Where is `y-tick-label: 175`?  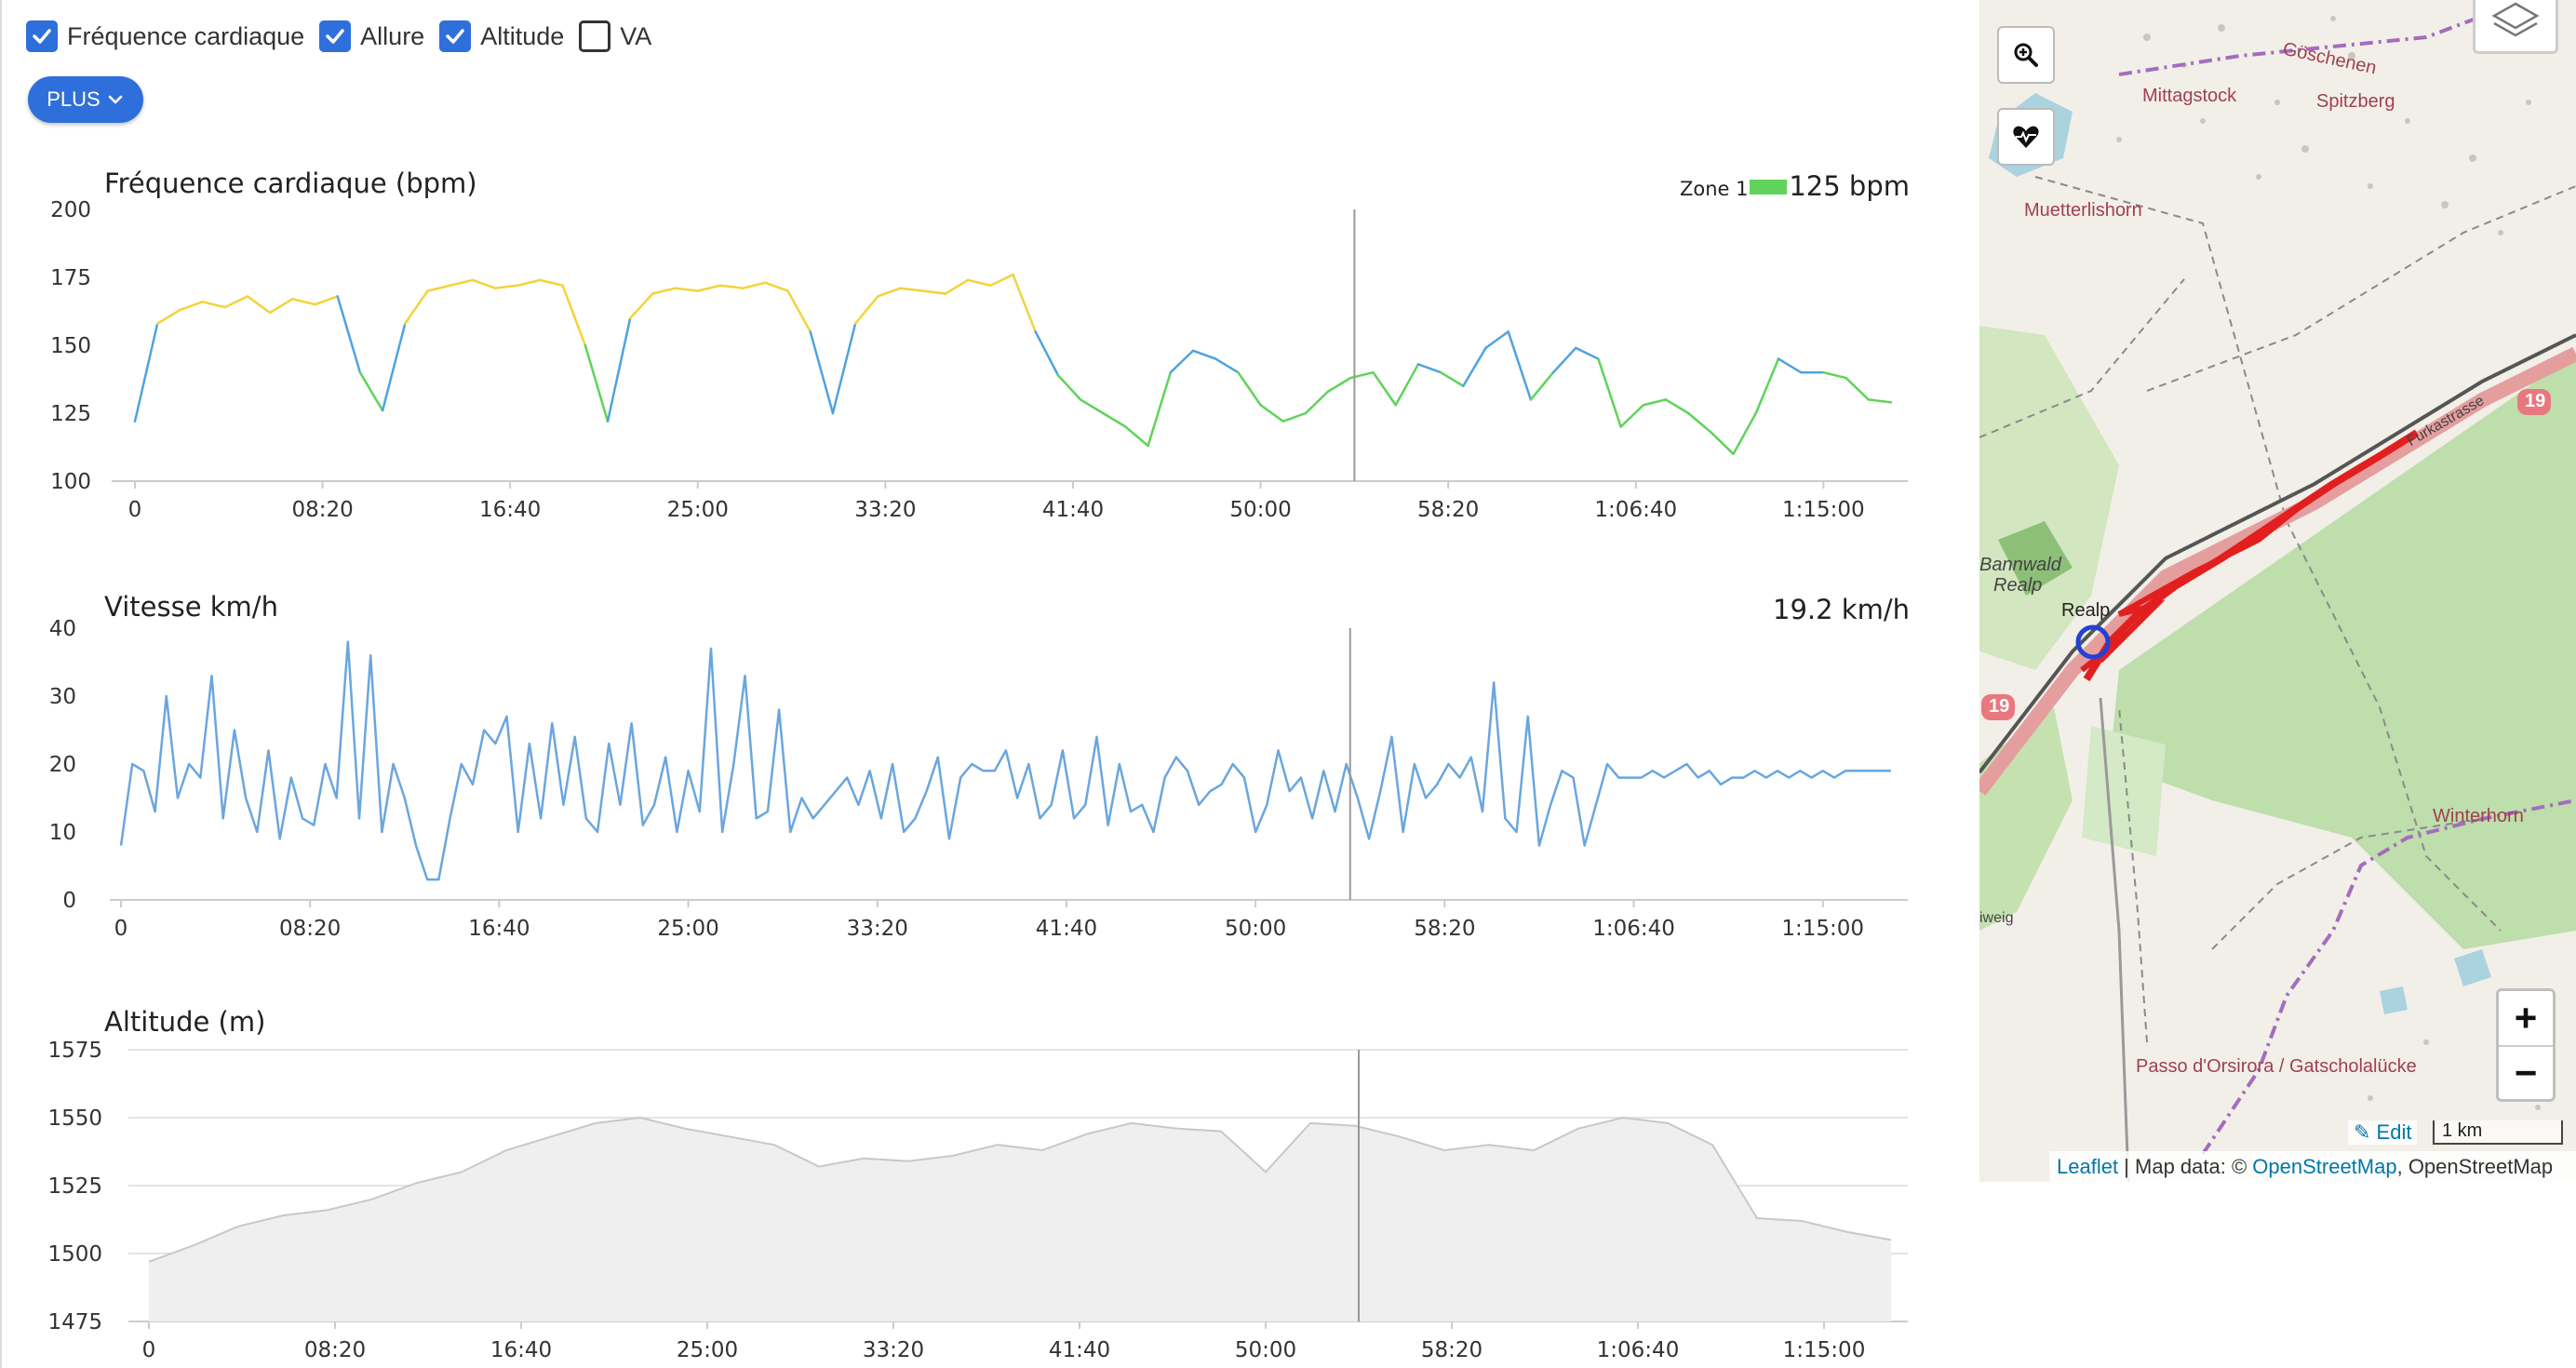 y-tick-label: 175 is located at coordinates (70, 278).